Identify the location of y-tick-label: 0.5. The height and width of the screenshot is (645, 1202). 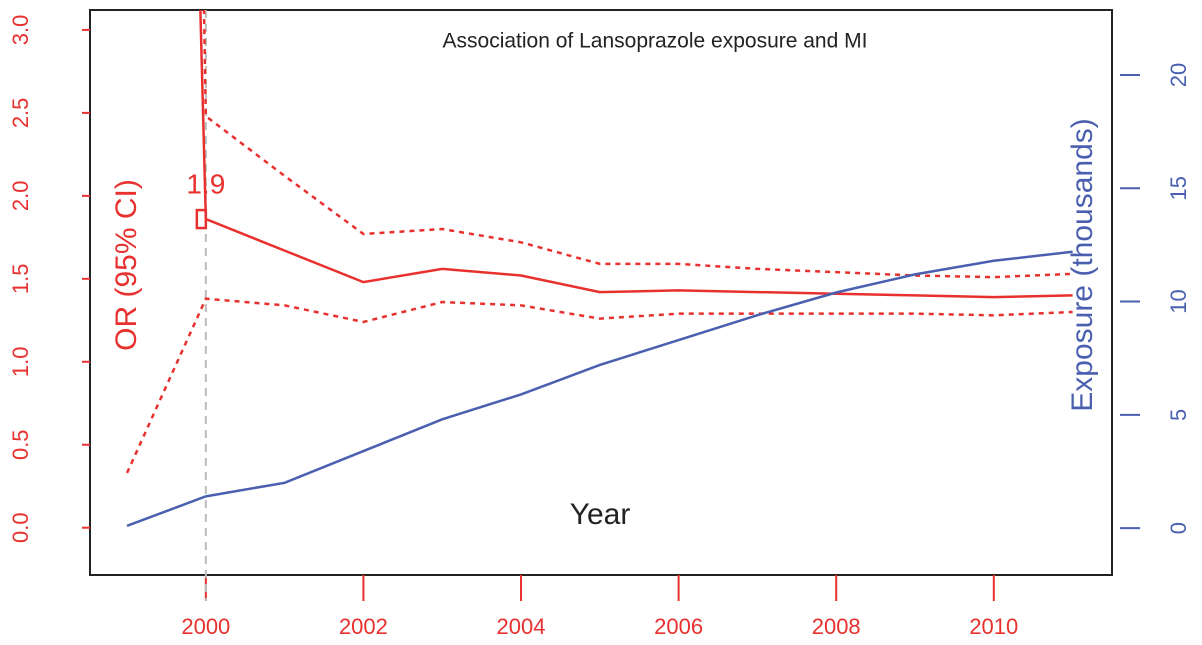
(20, 444).